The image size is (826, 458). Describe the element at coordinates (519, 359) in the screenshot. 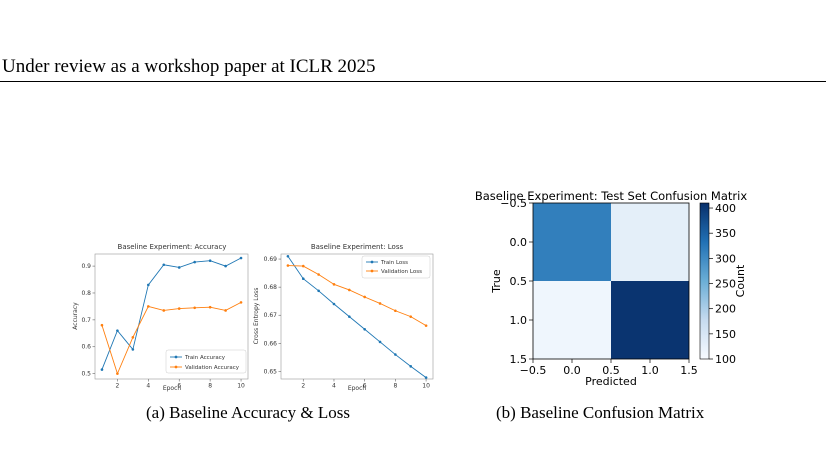

I see `confusion-y-tick-label: 1.5` at that location.